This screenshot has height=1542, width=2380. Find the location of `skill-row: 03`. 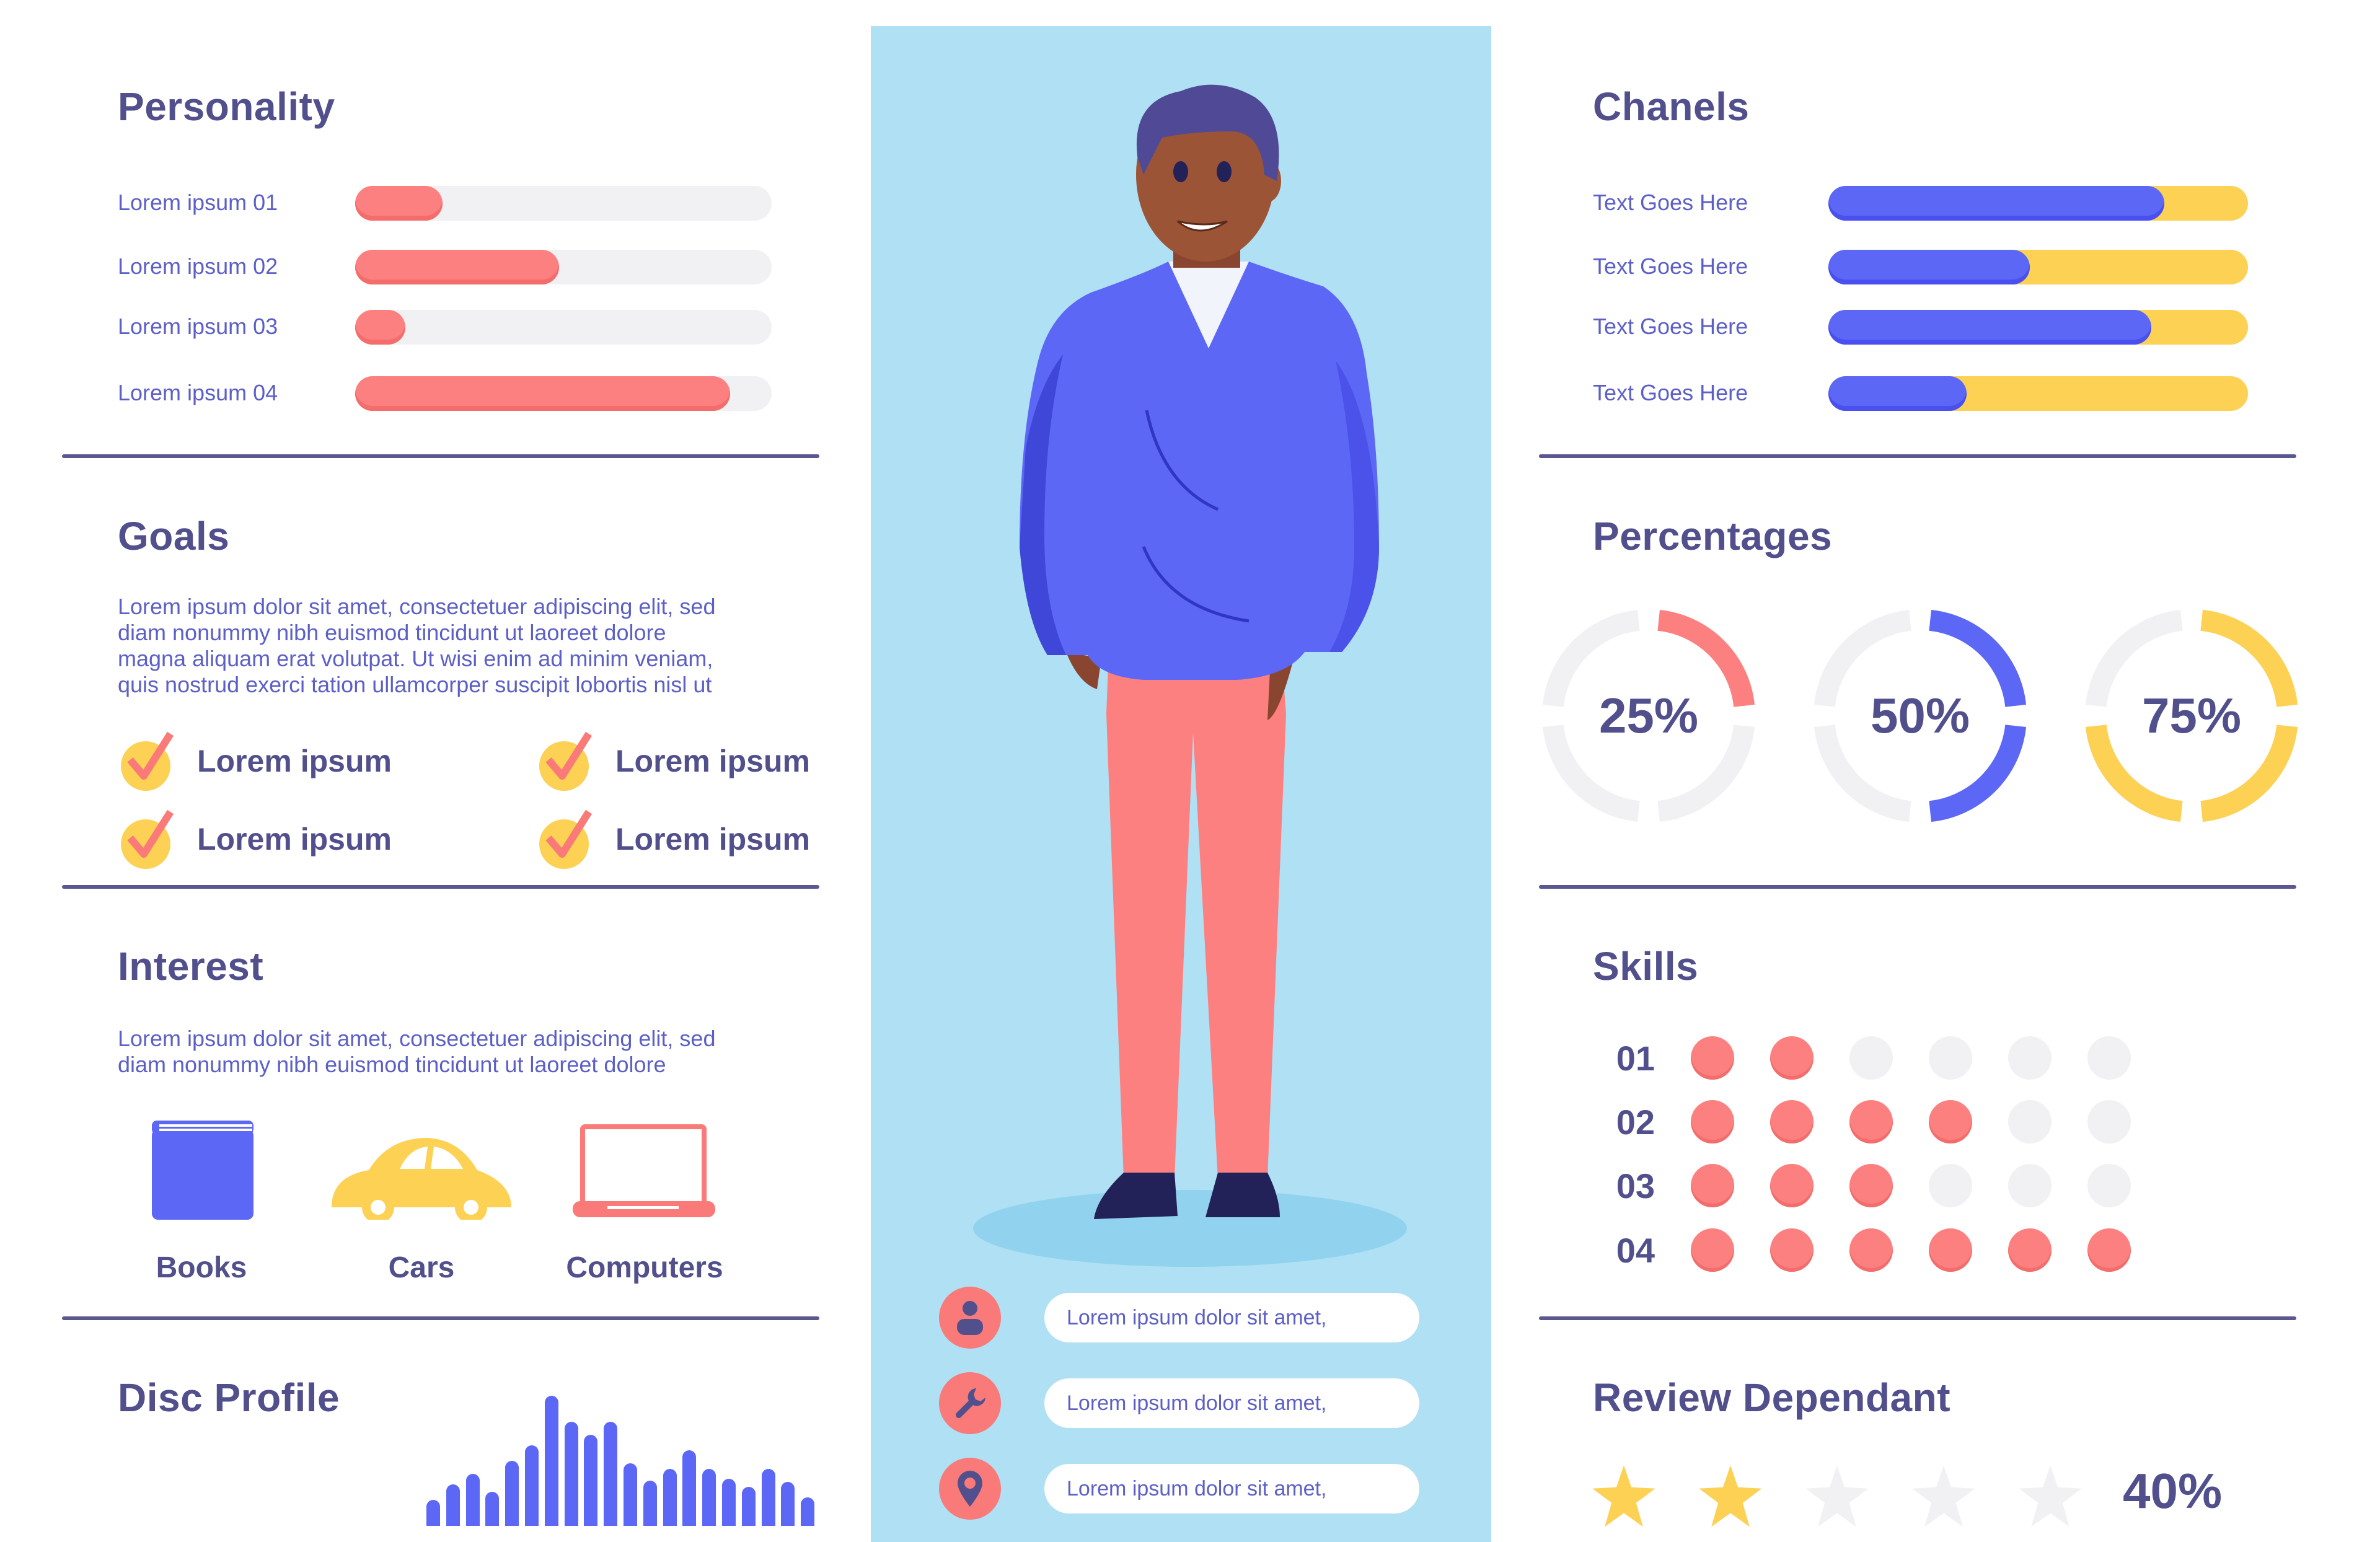

skill-row: 03 is located at coordinates (1864, 1185).